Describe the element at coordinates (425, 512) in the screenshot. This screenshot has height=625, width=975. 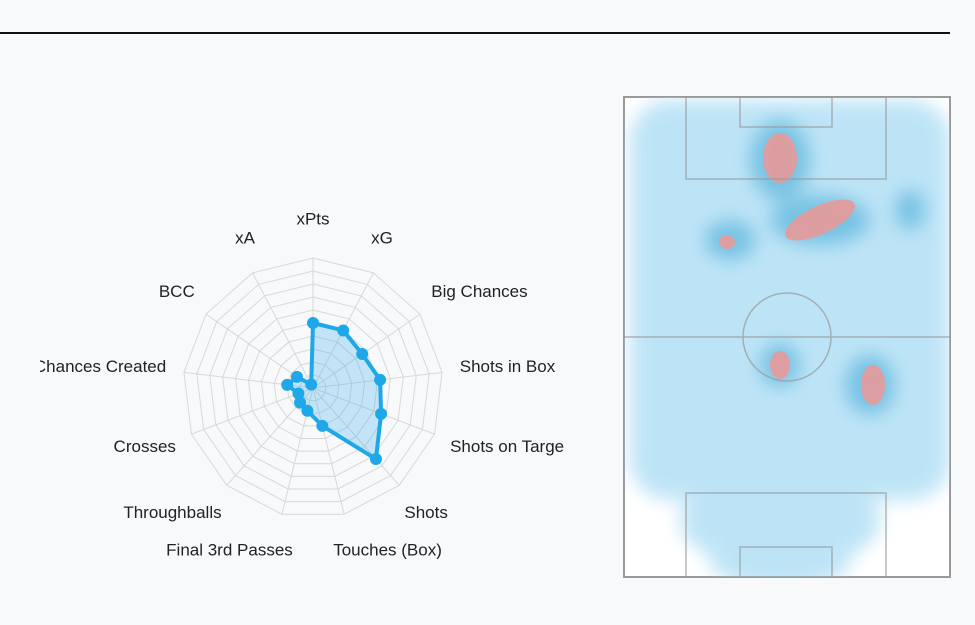
I see `axis-label: Shots` at that location.